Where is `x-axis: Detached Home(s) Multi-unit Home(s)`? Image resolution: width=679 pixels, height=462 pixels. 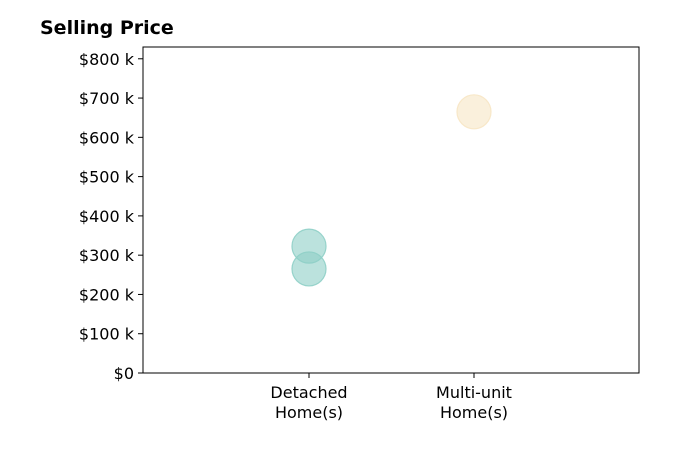
x-axis: Detached Home(s) Multi-unit Home(s) is located at coordinates (391, 397).